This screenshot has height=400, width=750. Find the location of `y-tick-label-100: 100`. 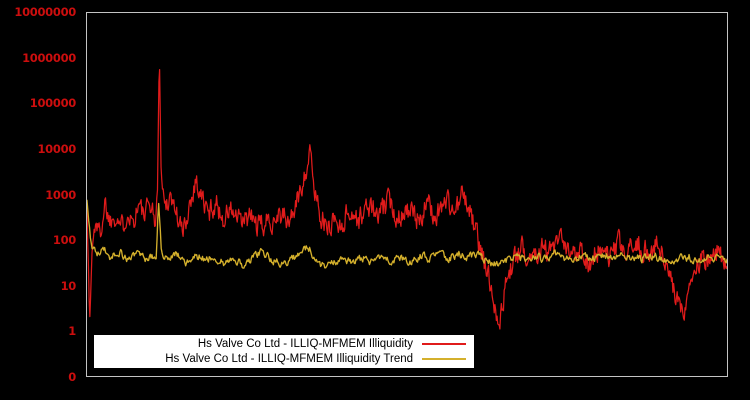

y-tick-label-100: 100 is located at coordinates (64, 240).